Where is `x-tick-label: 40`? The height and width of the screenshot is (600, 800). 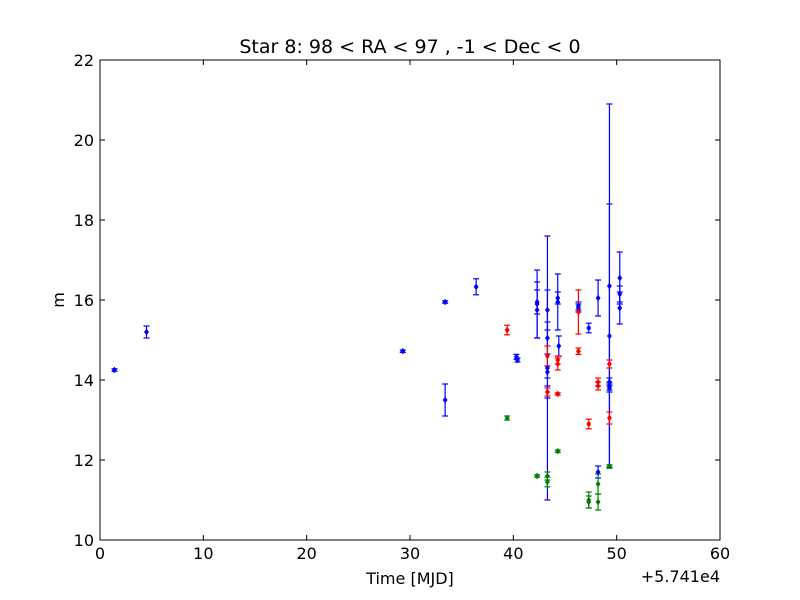 x-tick-label: 40 is located at coordinates (513, 553).